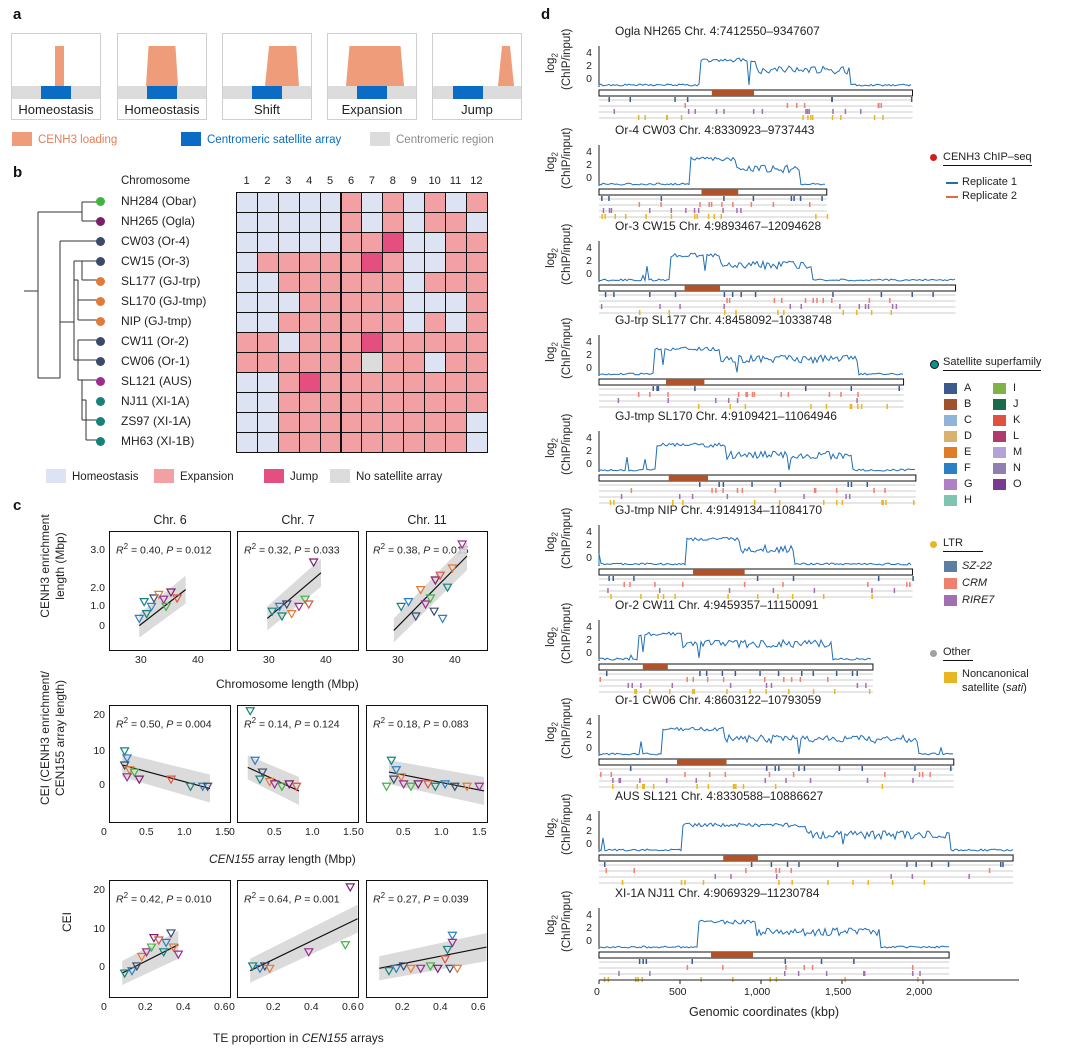  Describe the element at coordinates (433, 956) in the screenshot. I see `scatter-canvas` at that location.